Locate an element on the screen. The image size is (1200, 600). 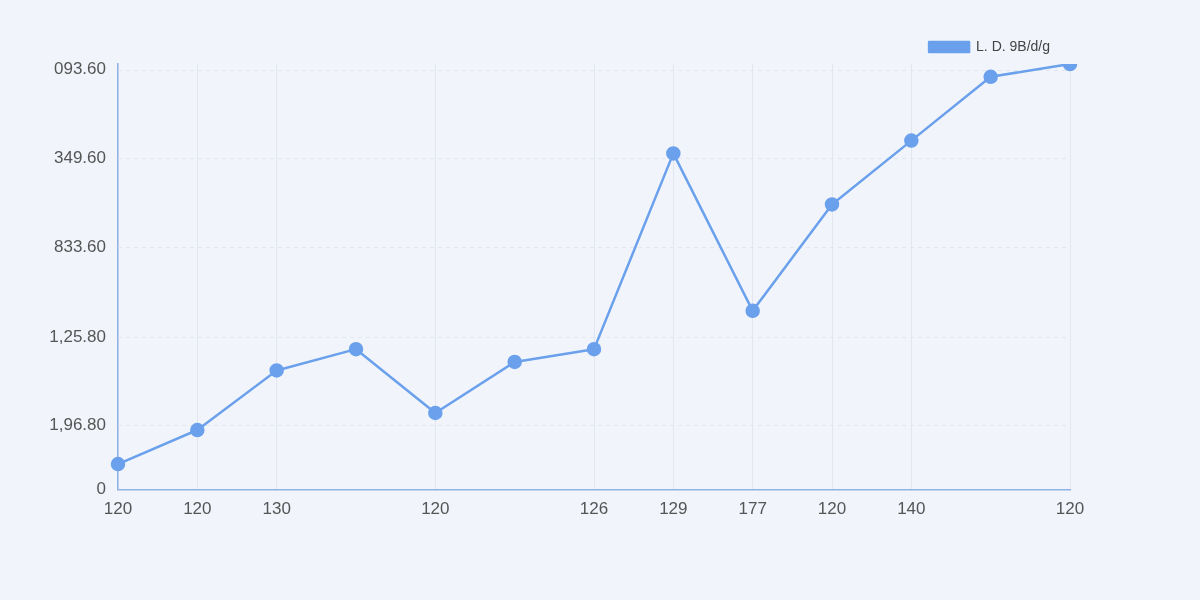
text: 1,25.80 is located at coordinates (77, 336).